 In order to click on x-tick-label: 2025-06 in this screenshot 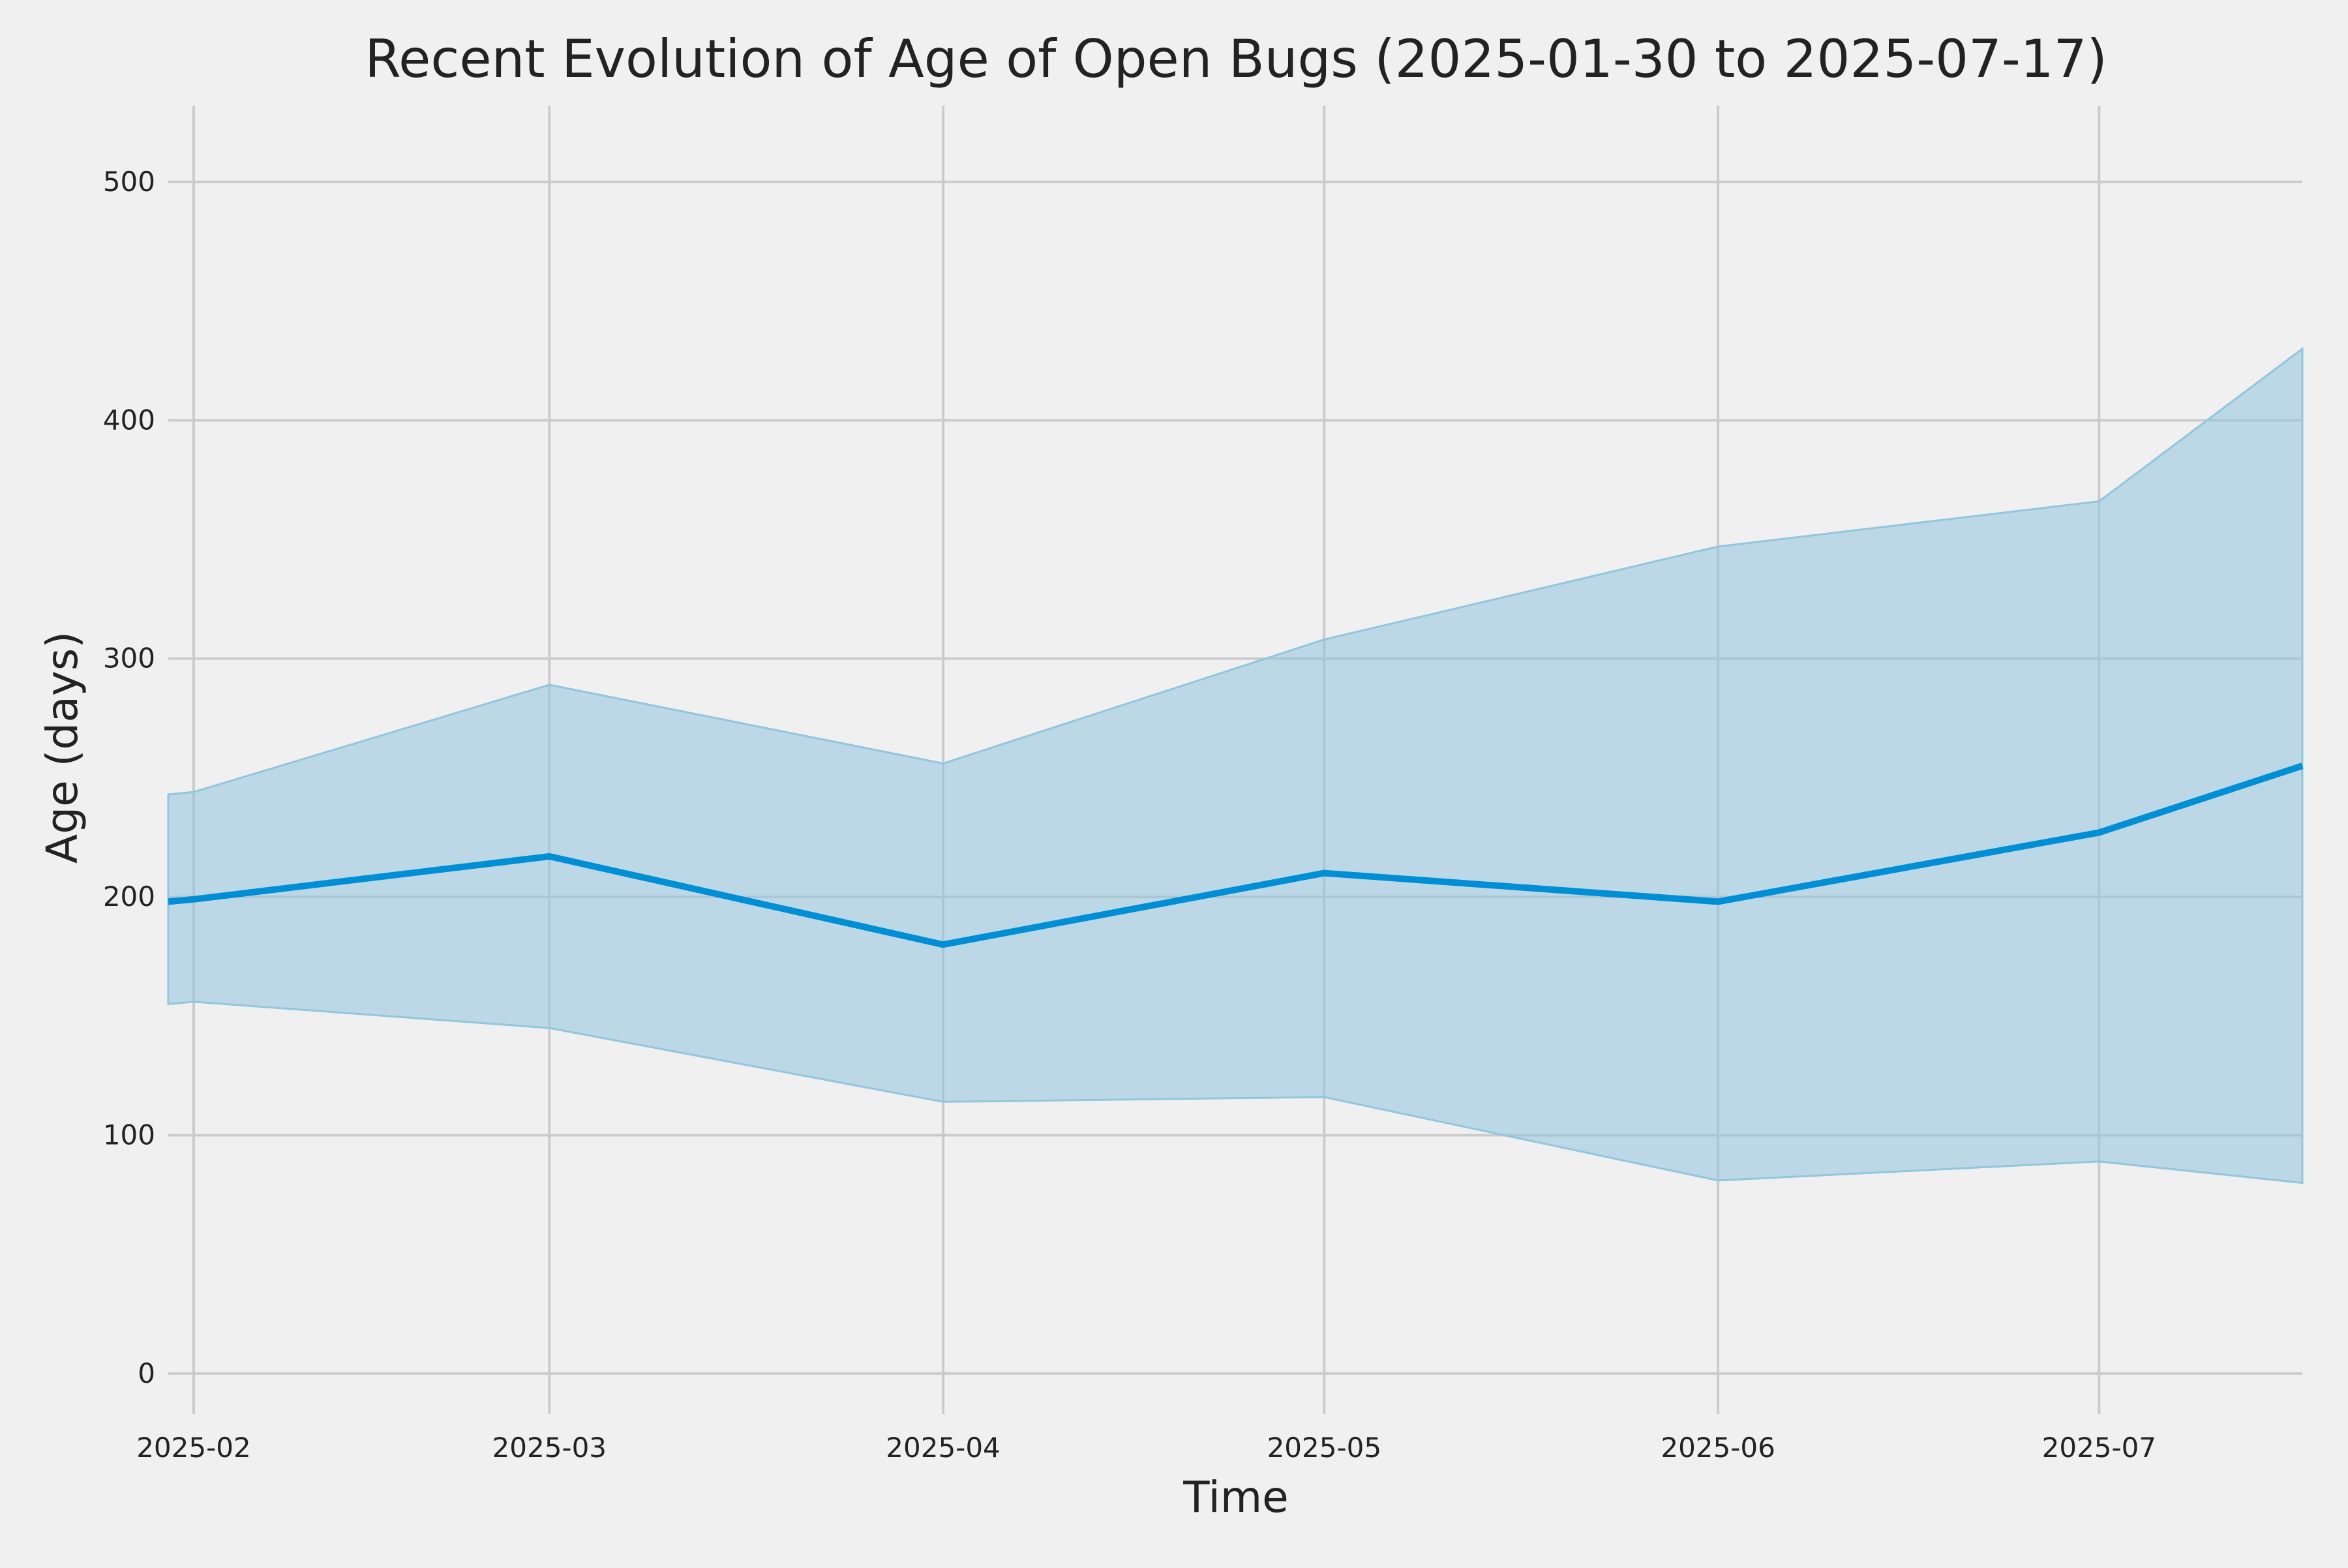, I will do `click(1718, 1448)`.